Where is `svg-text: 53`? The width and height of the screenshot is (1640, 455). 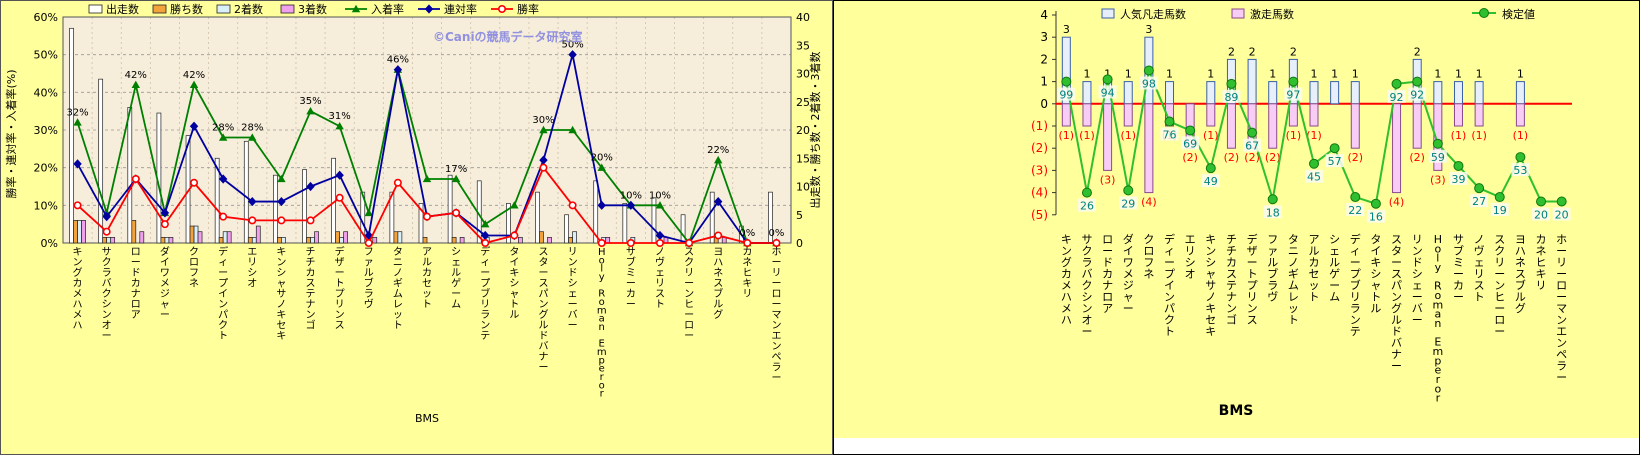 svg-text: 53 is located at coordinates (1520, 170).